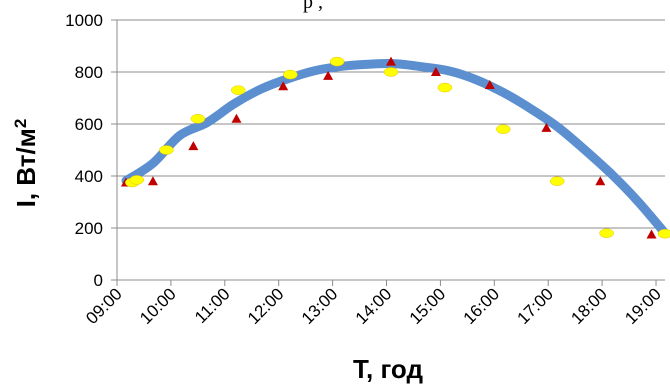  I want to click on x-axis-title: T, год, so click(388, 369).